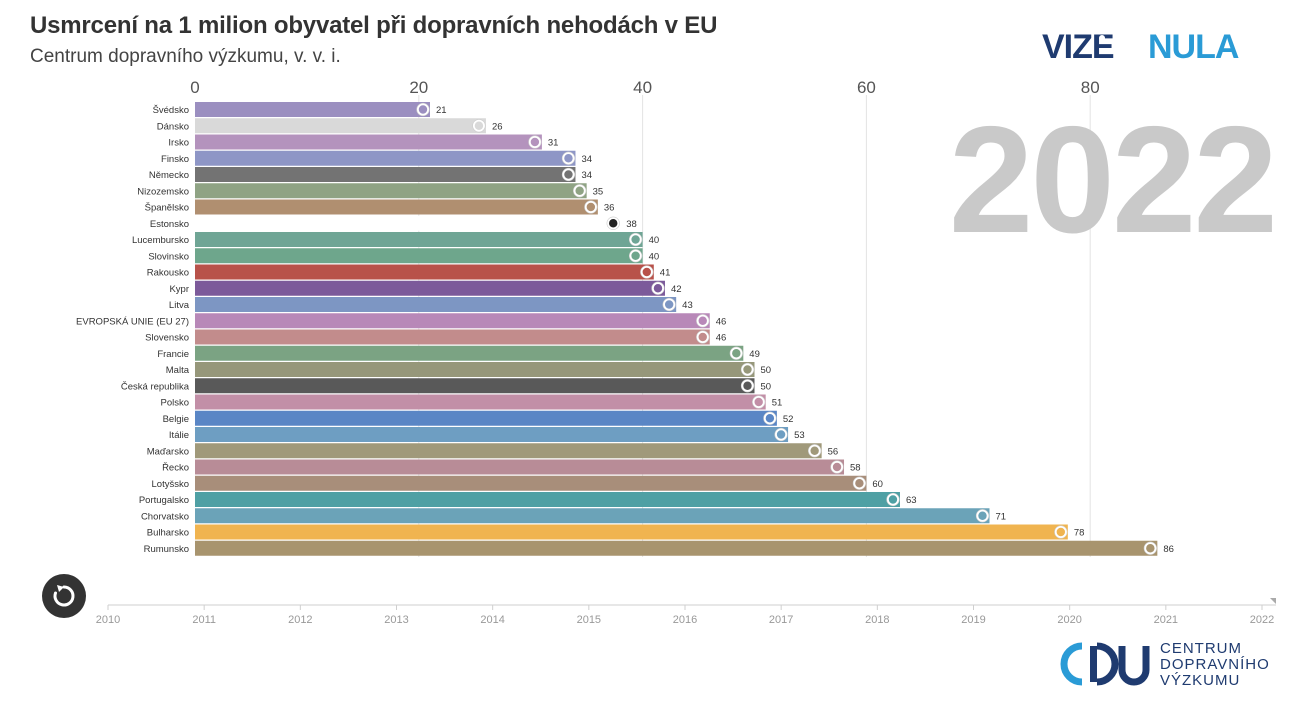  Describe the element at coordinates (167, 338) in the screenshot. I see `category-label: Slovensko` at that location.